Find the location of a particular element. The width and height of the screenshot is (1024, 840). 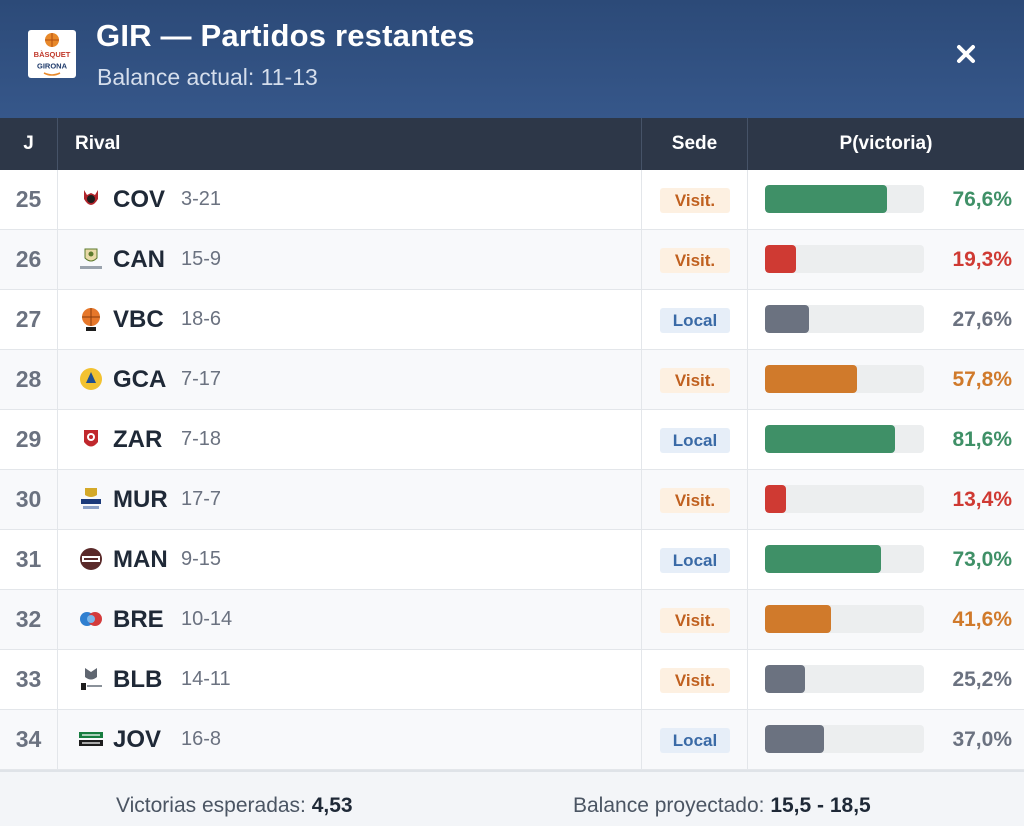

close-button is located at coordinates (966, 54).